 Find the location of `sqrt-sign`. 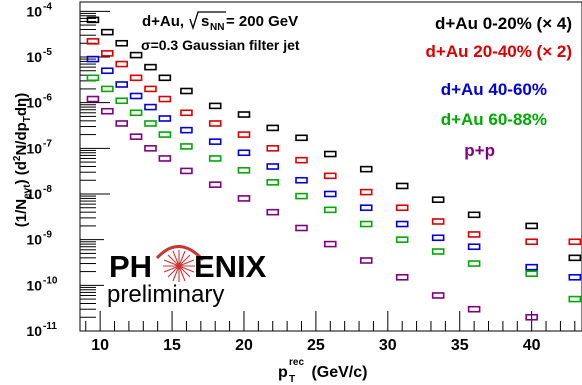

sqrt-sign is located at coordinates (207, 21).